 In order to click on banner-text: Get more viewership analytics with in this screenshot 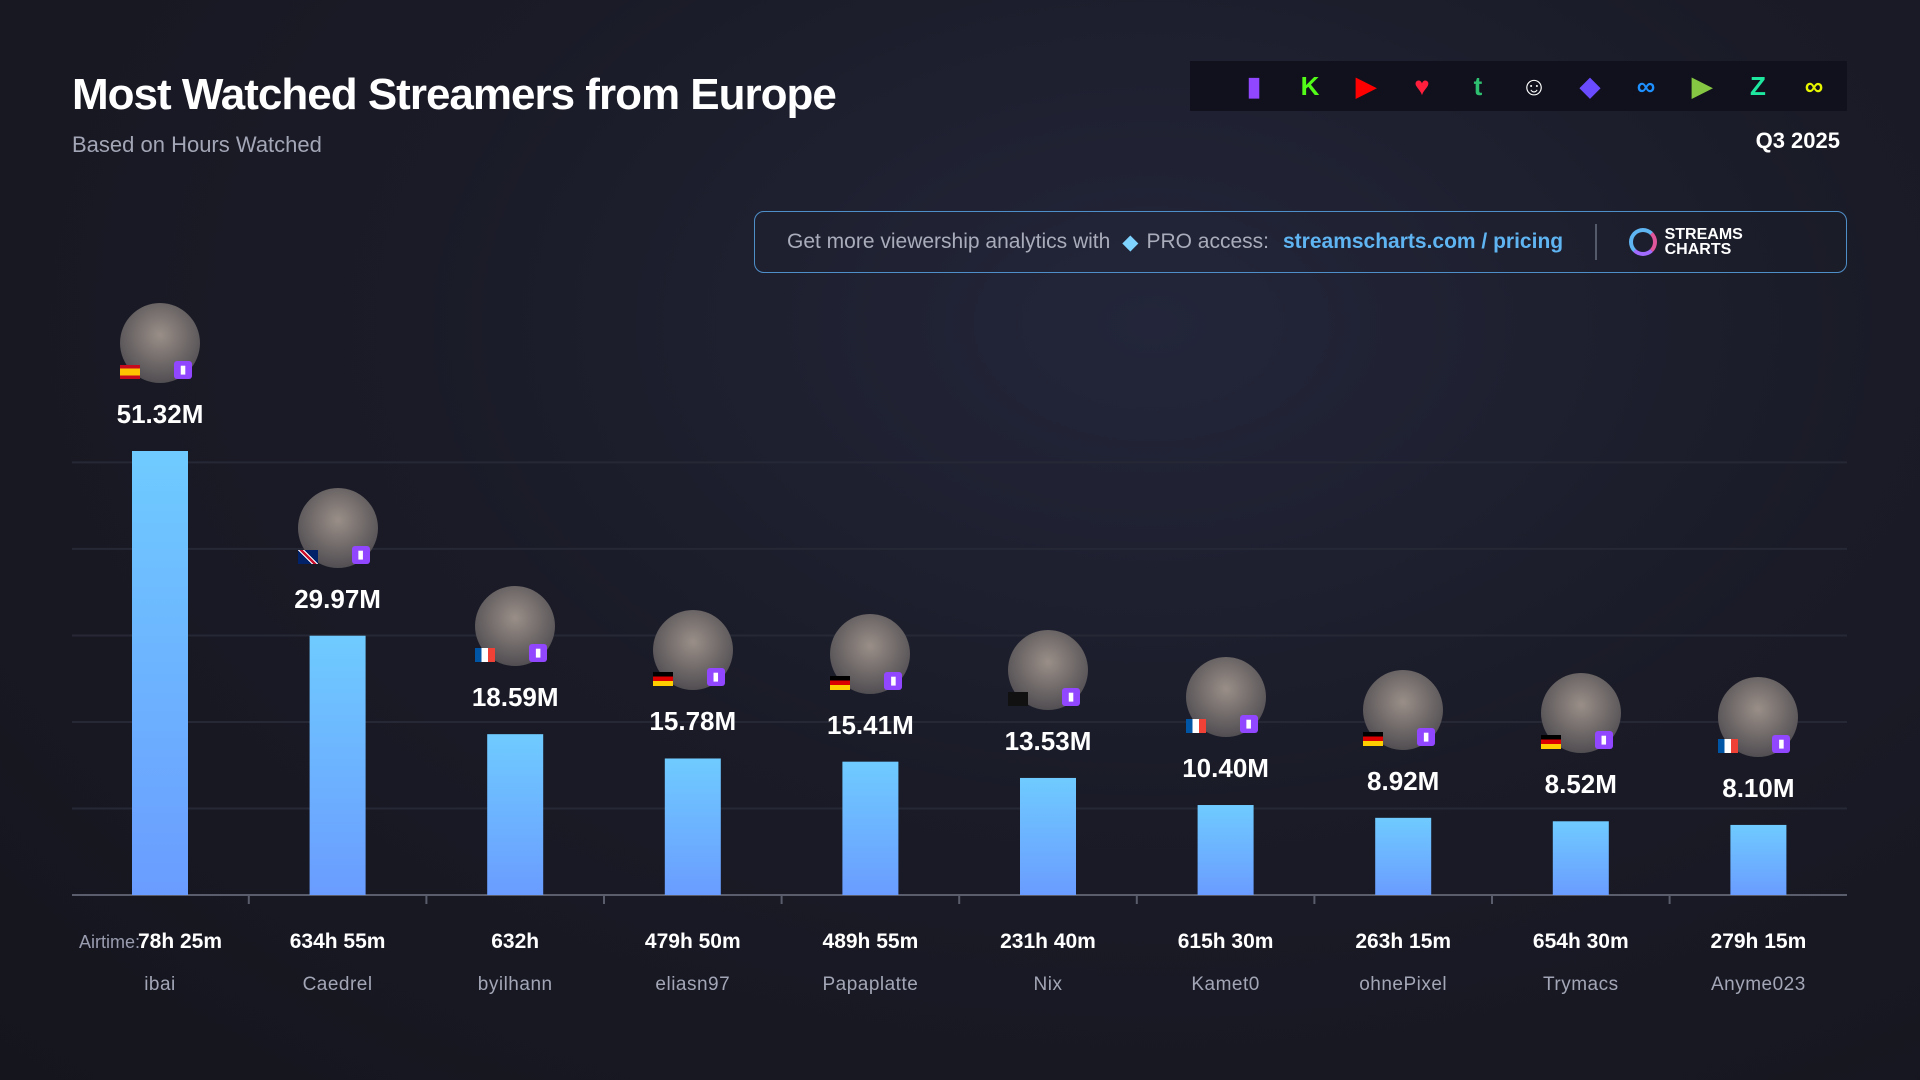, I will do `click(949, 241)`.